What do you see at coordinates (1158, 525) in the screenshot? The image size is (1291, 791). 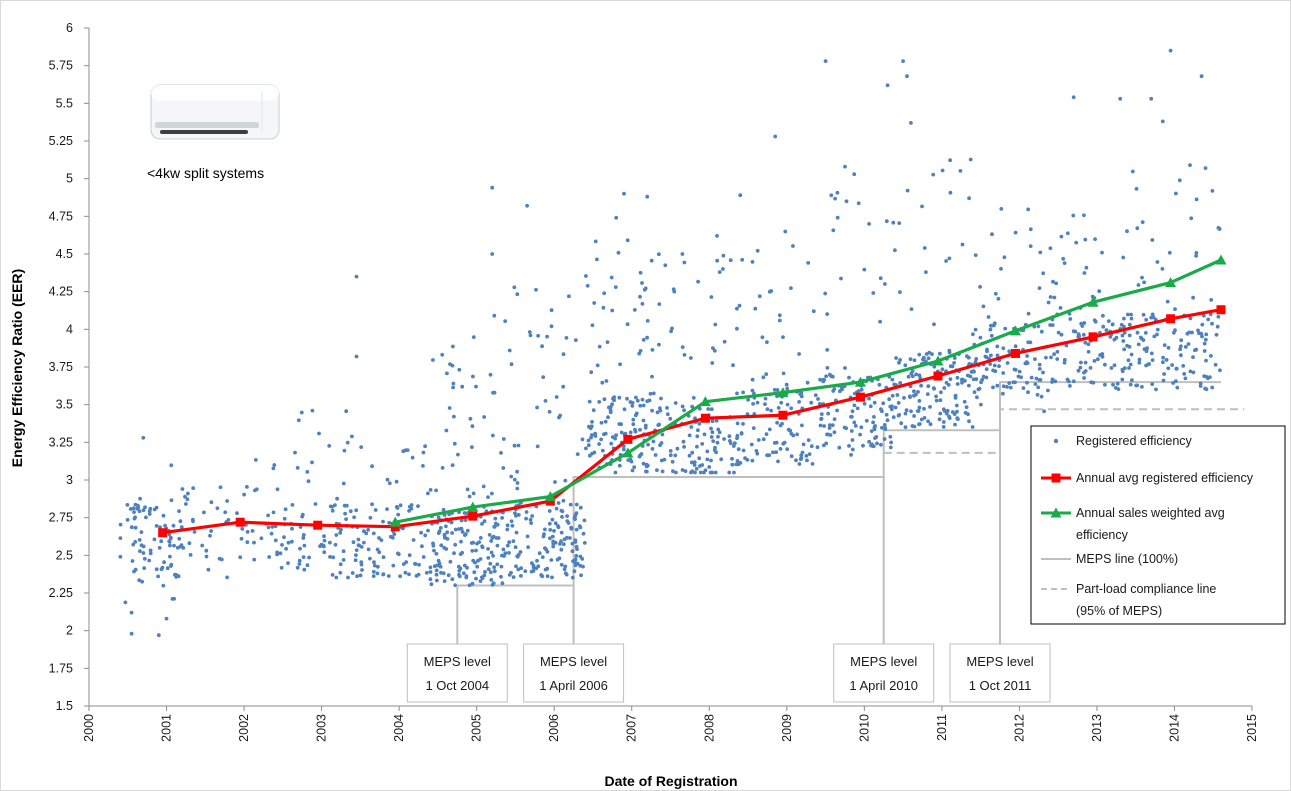 I see `legend-box` at bounding box center [1158, 525].